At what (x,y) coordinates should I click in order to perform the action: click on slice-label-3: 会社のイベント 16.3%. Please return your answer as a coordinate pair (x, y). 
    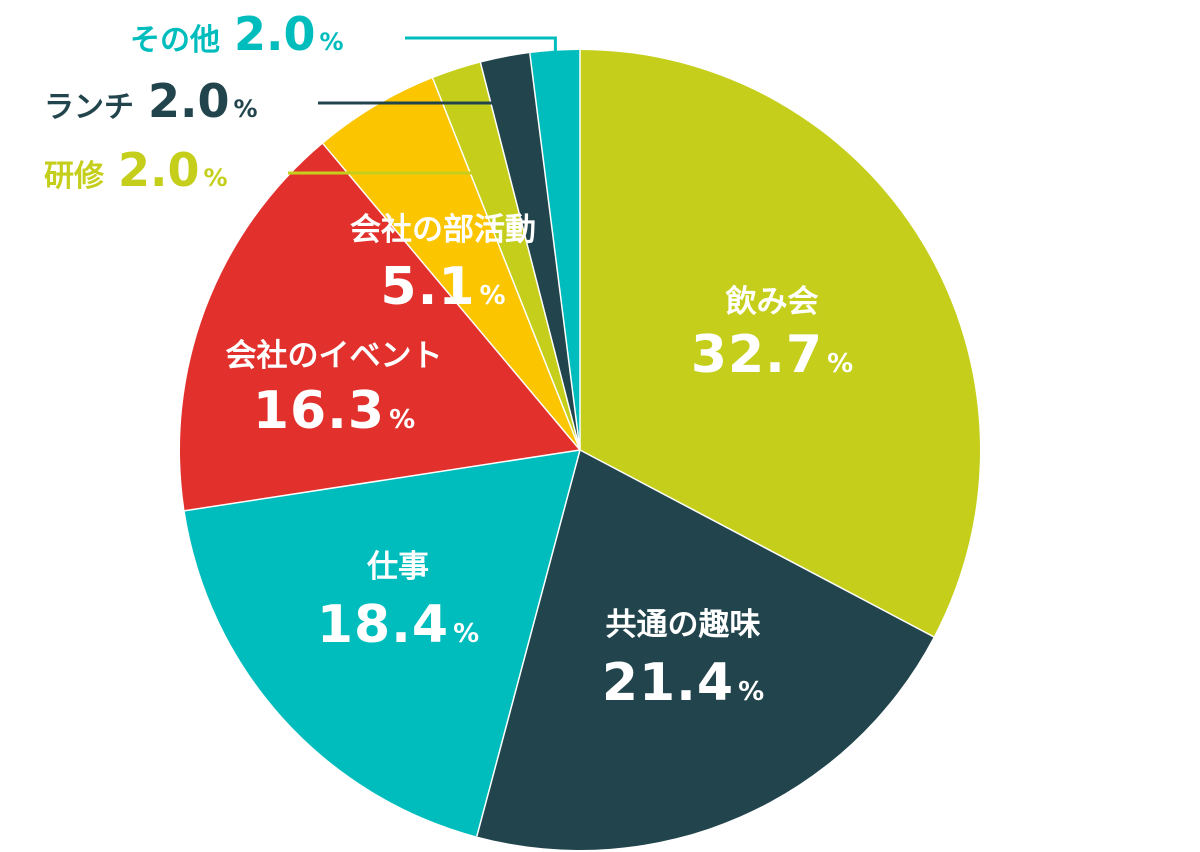
    Looking at the image, I should click on (334, 389).